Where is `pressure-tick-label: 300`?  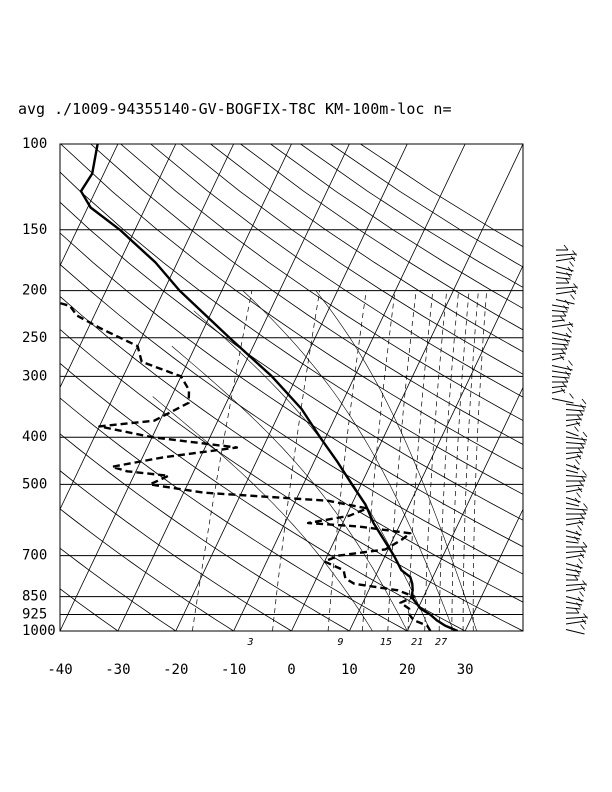
pressure-tick-label: 300 is located at coordinates (34, 376).